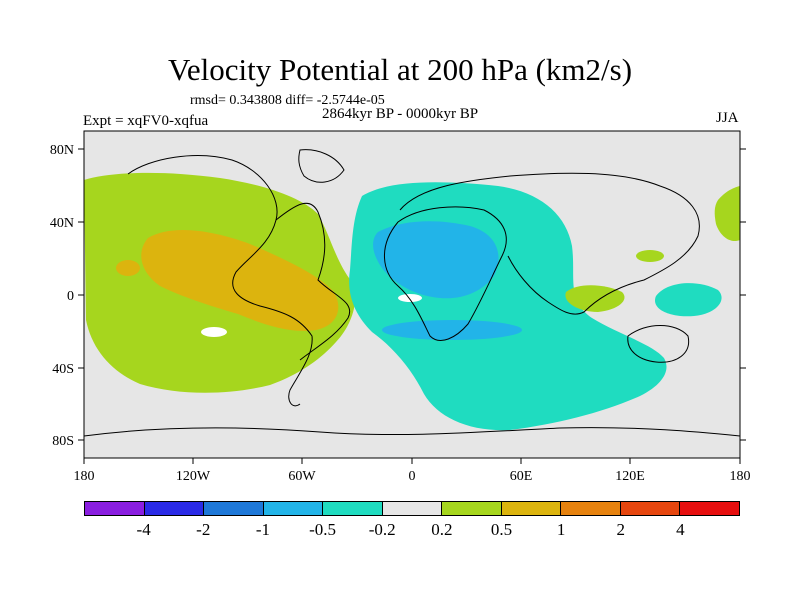  What do you see at coordinates (549, 243) in the screenshot?
I see `eurasia-coast` at bounding box center [549, 243].